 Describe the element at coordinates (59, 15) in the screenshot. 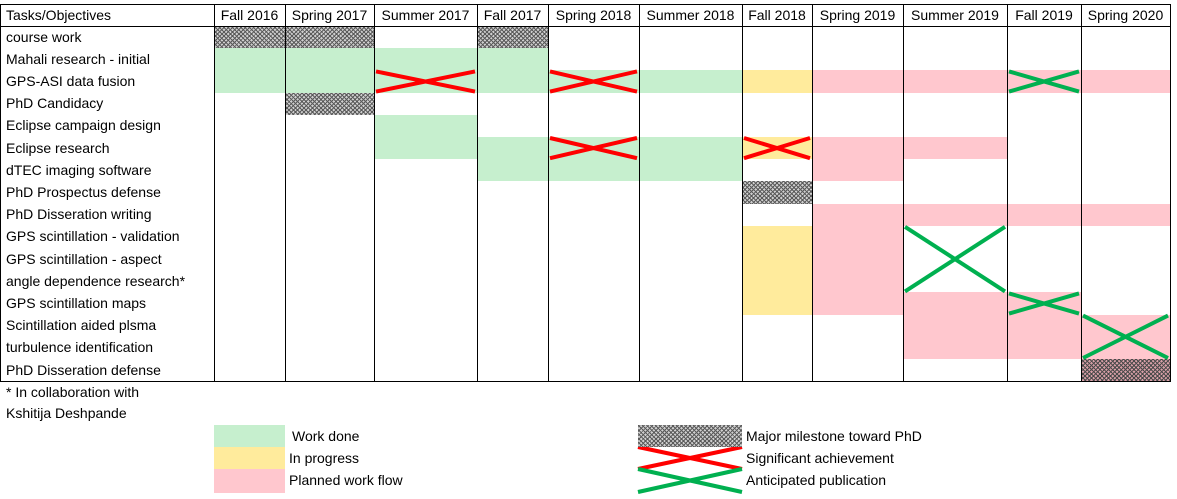

I see `header-tasks-label: Tasks/Objectives` at that location.